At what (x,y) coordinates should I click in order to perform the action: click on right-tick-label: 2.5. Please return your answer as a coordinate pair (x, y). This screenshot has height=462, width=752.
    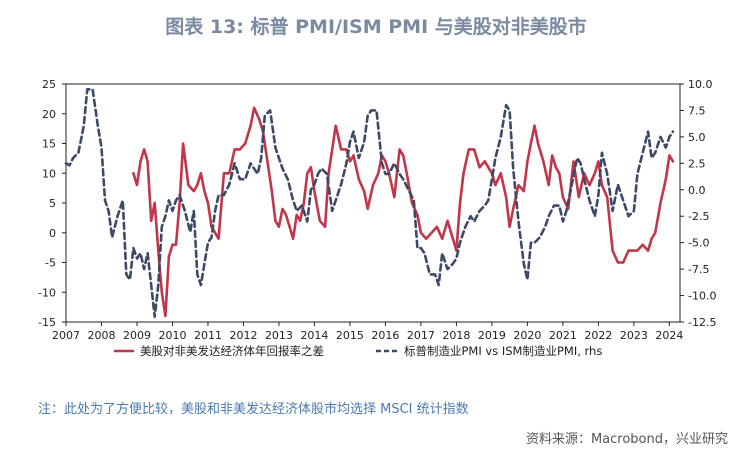
    Looking at the image, I should click on (697, 163).